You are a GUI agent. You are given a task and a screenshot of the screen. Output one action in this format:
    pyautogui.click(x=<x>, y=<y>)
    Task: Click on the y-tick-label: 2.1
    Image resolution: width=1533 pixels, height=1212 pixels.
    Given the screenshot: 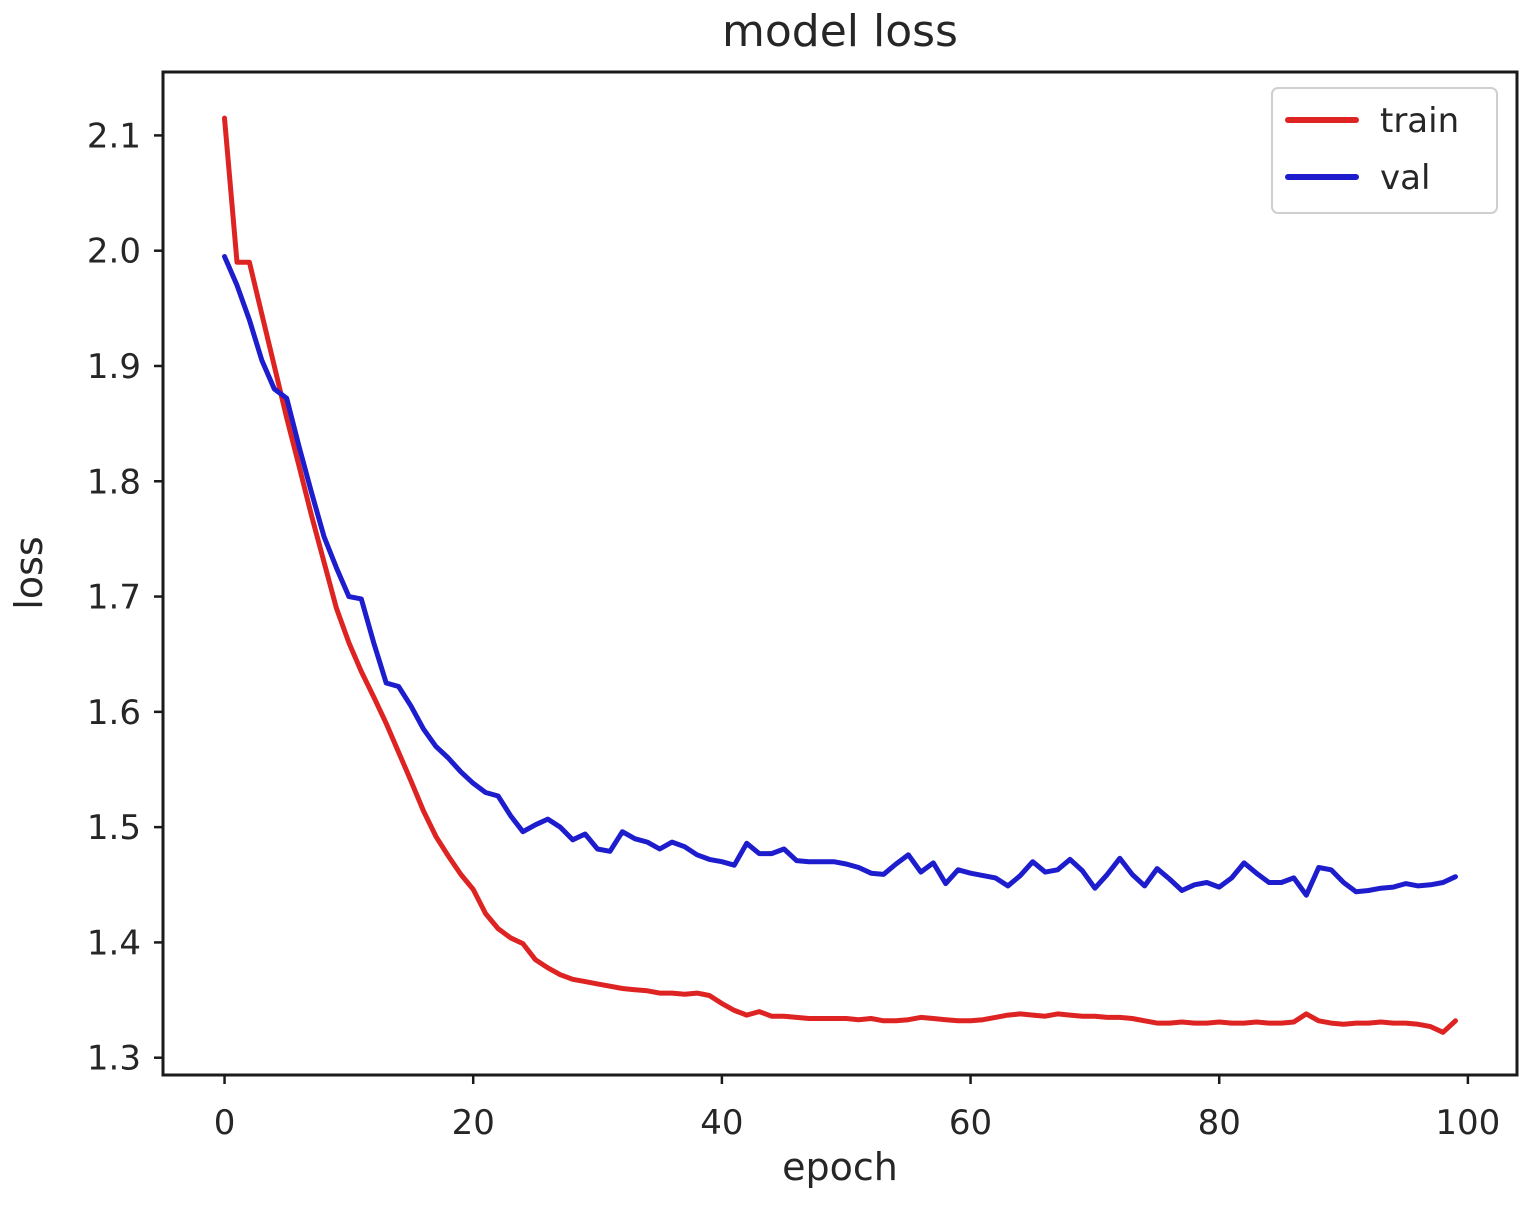 What is the action you would take?
    pyautogui.click(x=114, y=136)
    